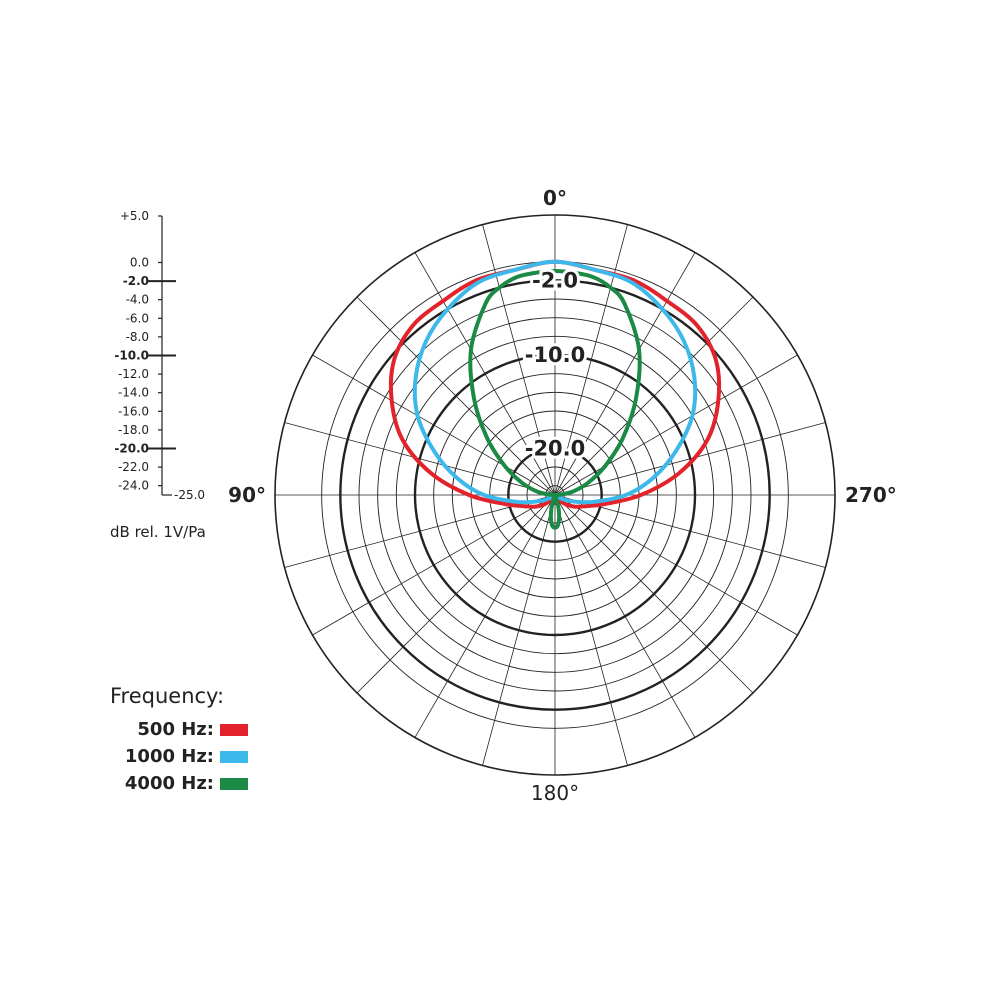  Describe the element at coordinates (158, 532) in the screenshot. I see `unit-label: dB rel. 1V/Pa` at that location.